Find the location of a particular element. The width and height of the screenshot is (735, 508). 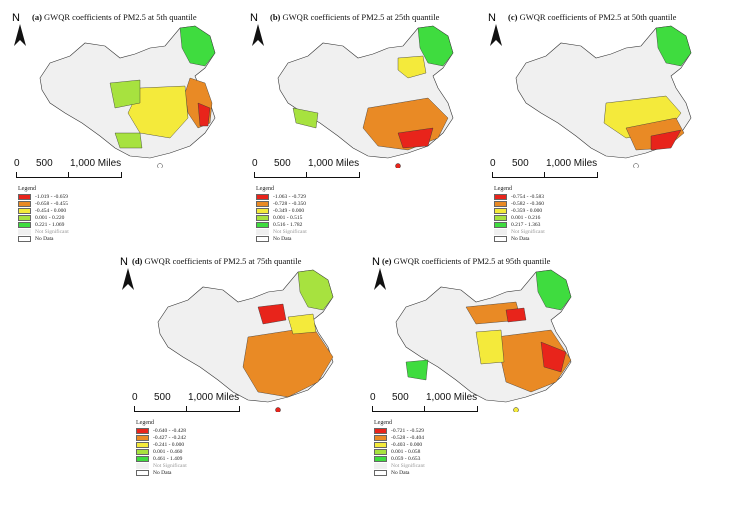

legend-item: -0.427 - -0.242 is located at coordinates (169, 438).